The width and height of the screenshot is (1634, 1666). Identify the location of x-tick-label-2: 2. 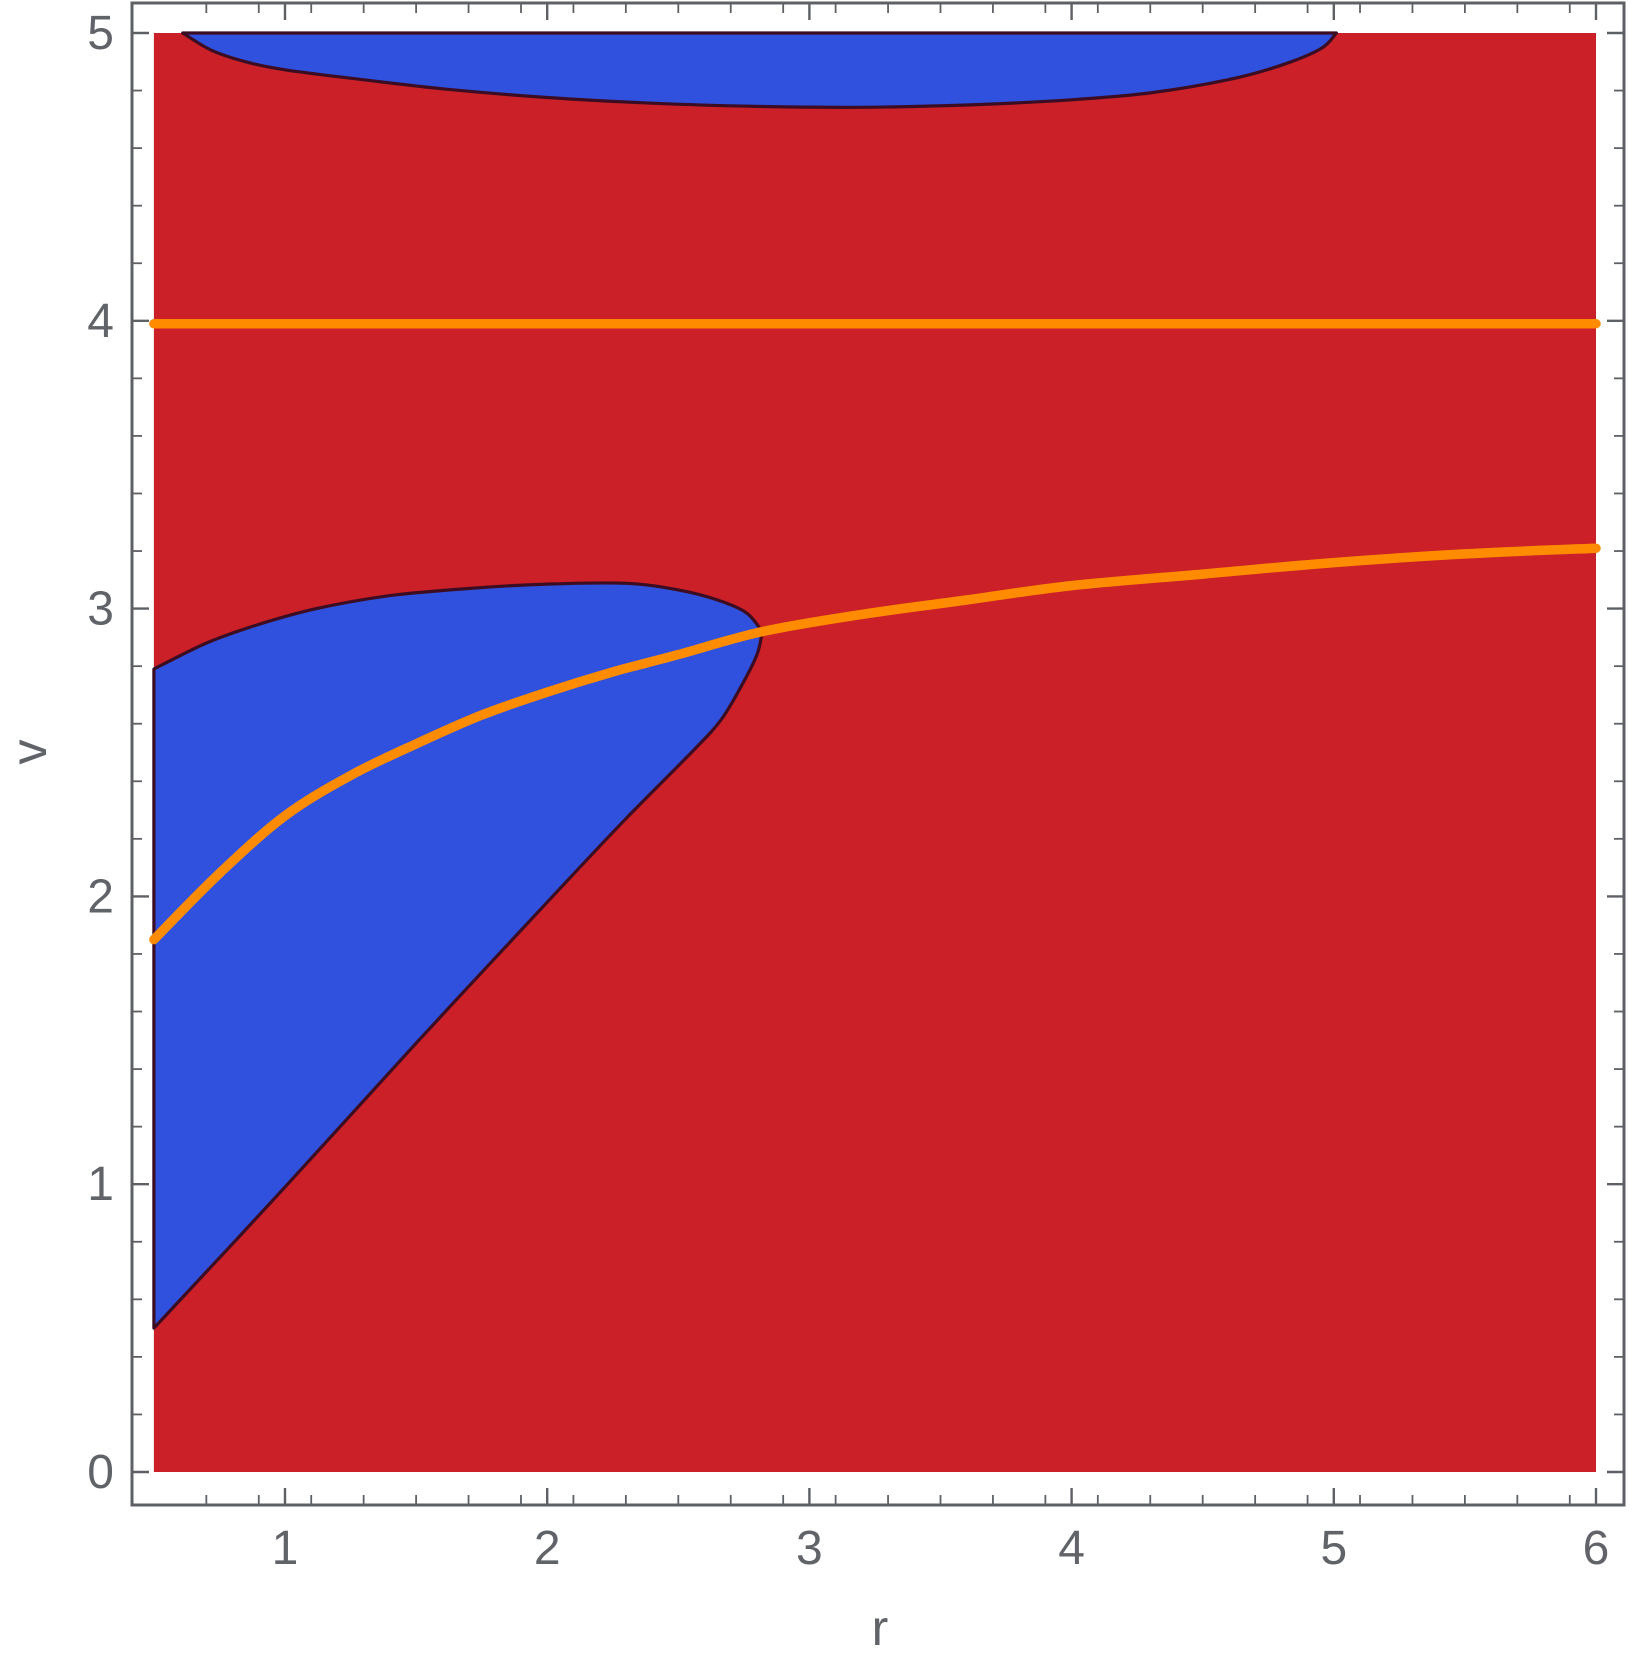
(547, 1548).